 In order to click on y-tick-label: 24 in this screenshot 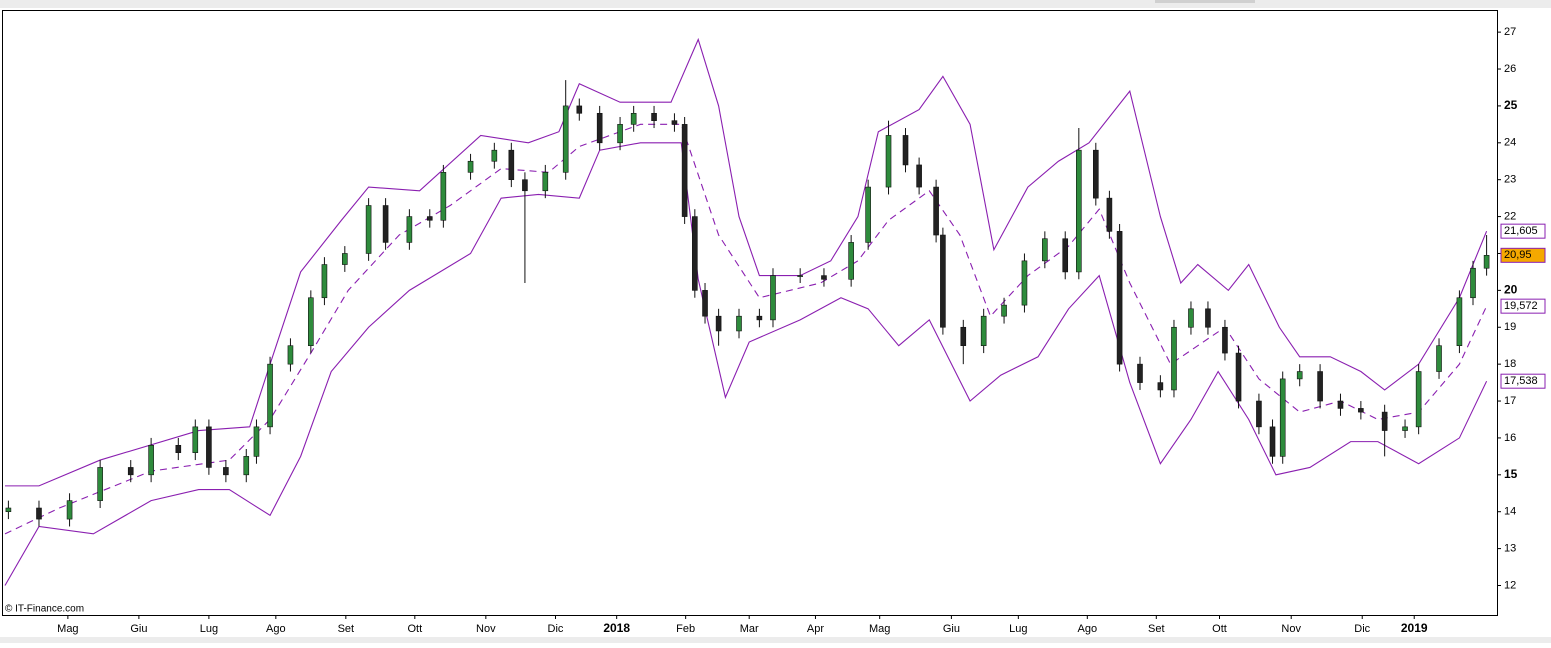, I will do `click(1510, 143)`.